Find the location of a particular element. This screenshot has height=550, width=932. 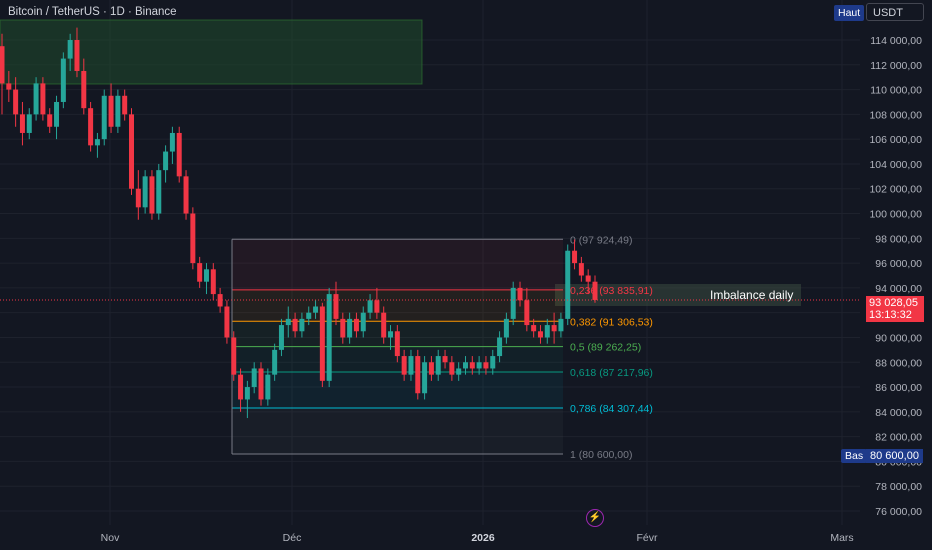

price-tick-label: 106 000,00 is located at coordinates (895, 140).